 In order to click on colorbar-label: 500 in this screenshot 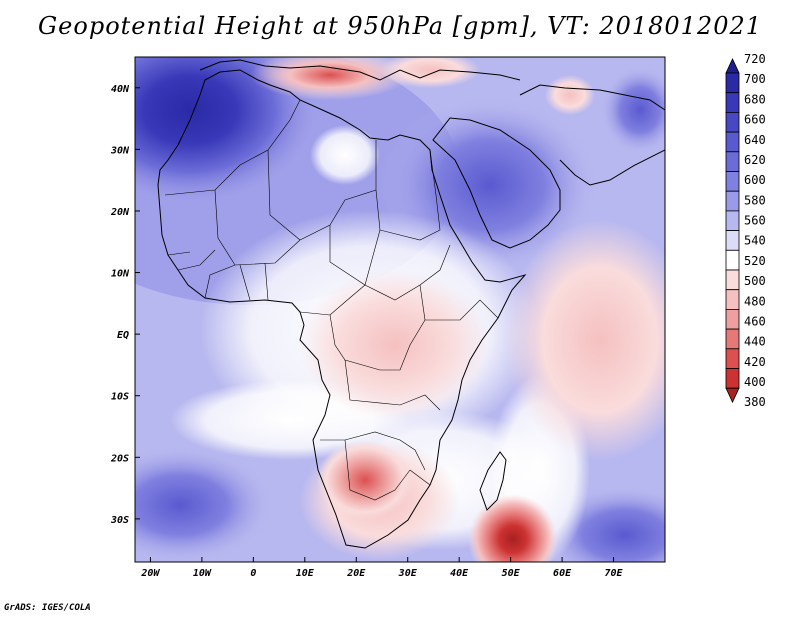, I will do `click(755, 281)`.